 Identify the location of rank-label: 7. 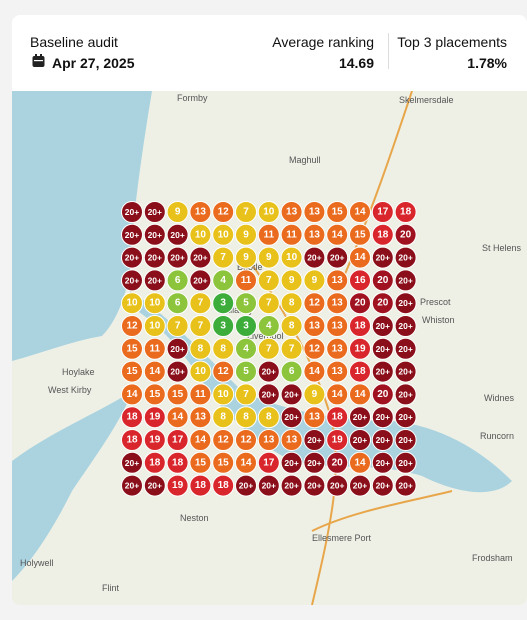
(246, 212).